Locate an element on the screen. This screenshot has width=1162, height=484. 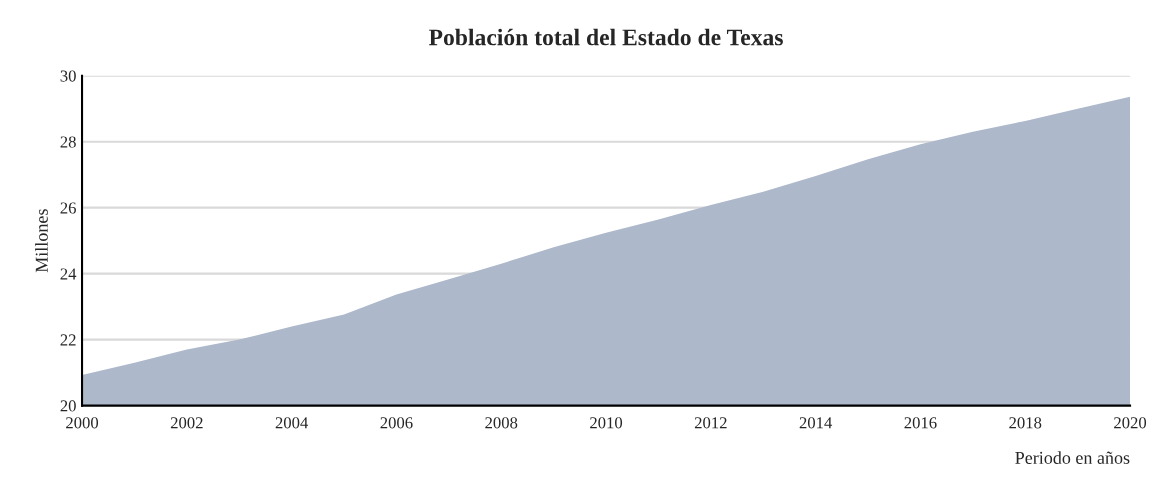
x-tick-label: 2008 is located at coordinates (501, 423).